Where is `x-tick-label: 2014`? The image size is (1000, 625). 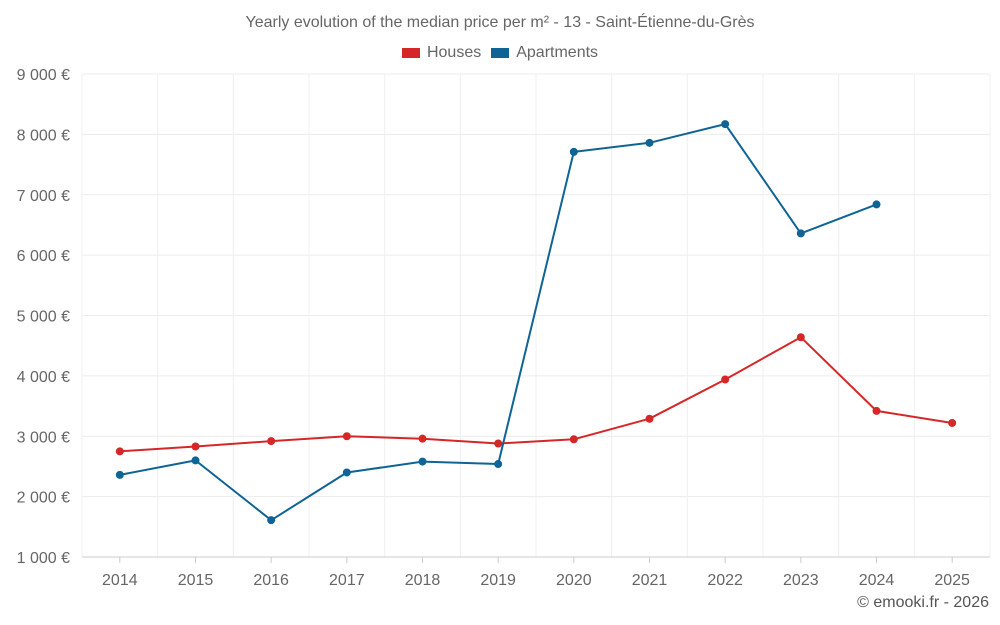 x-tick-label: 2014 is located at coordinates (120, 580).